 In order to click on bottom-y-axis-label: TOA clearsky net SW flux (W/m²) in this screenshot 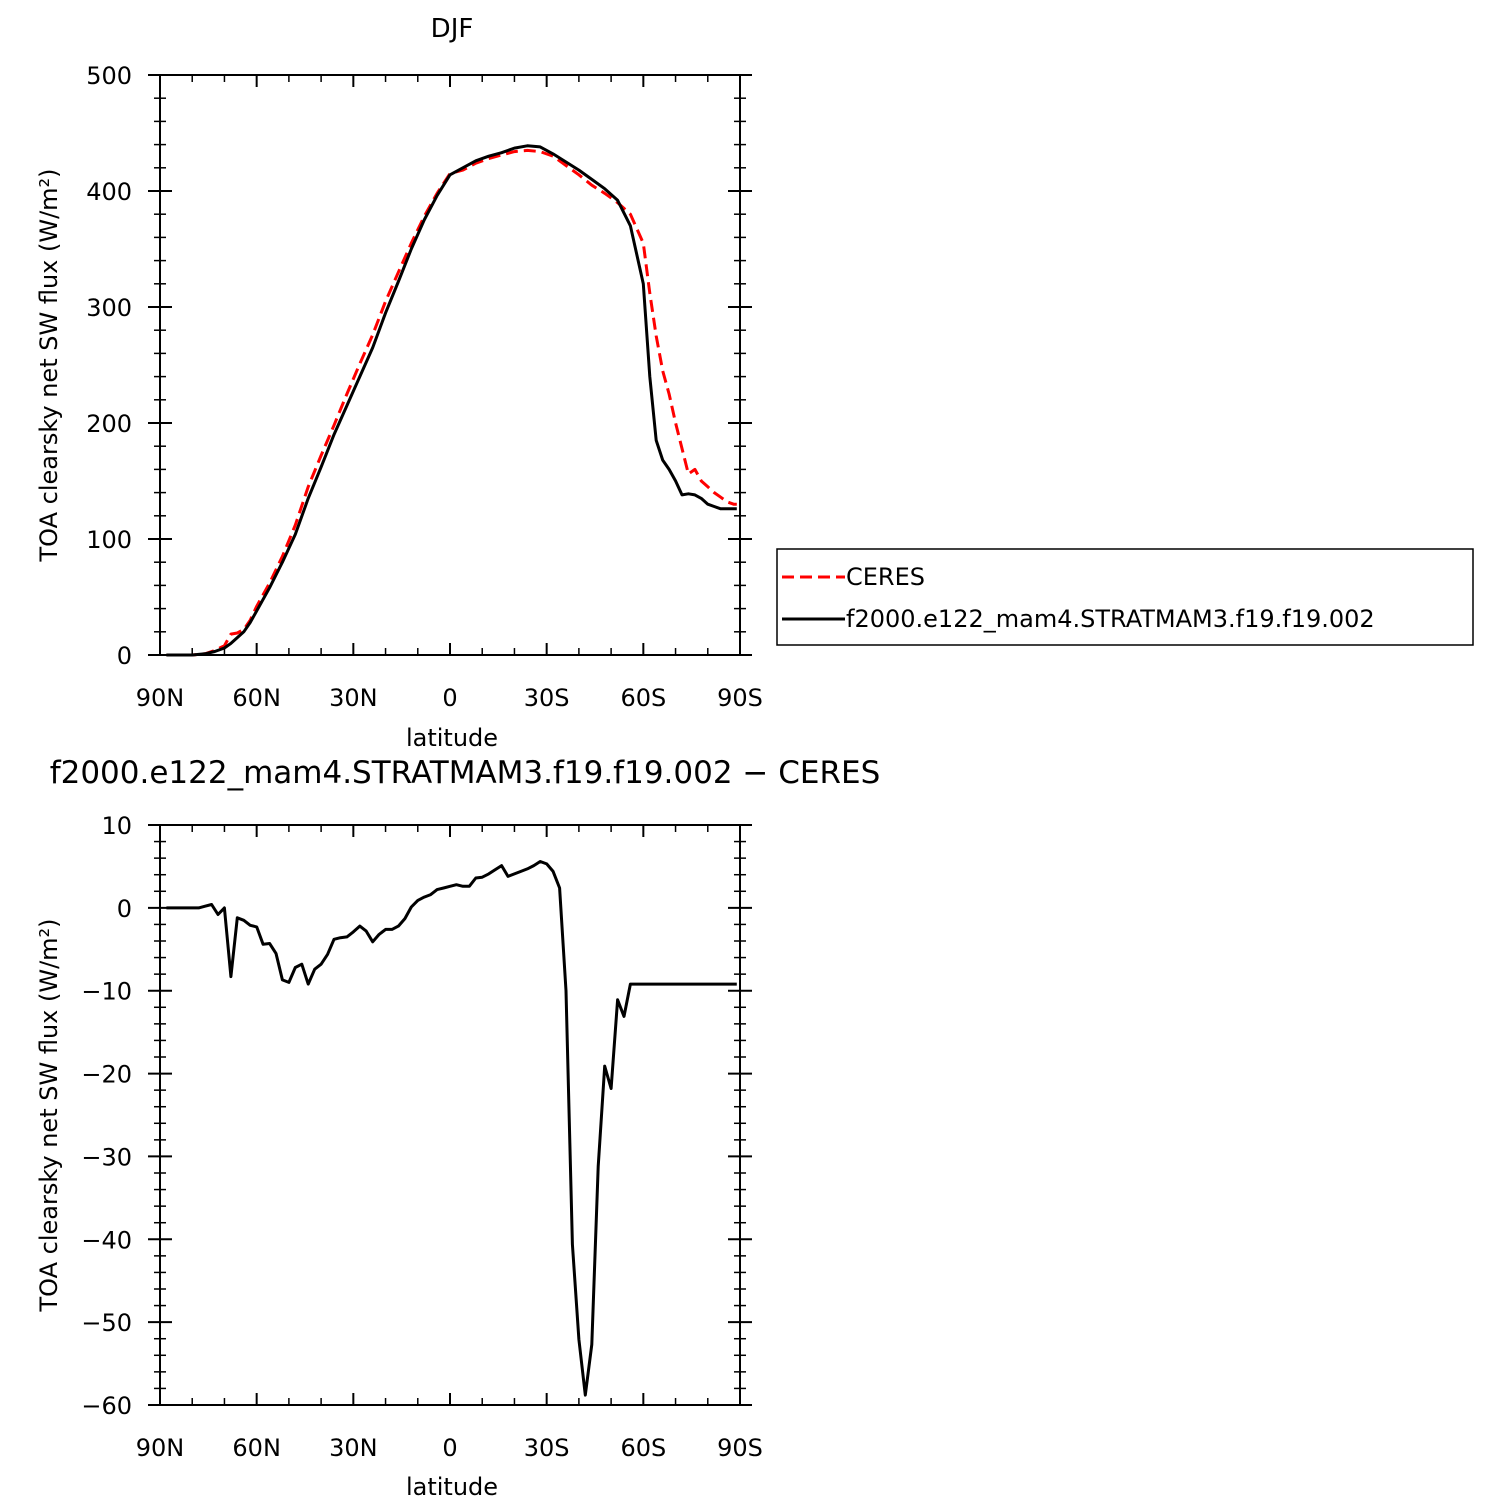, I will do `click(49, 1115)`.